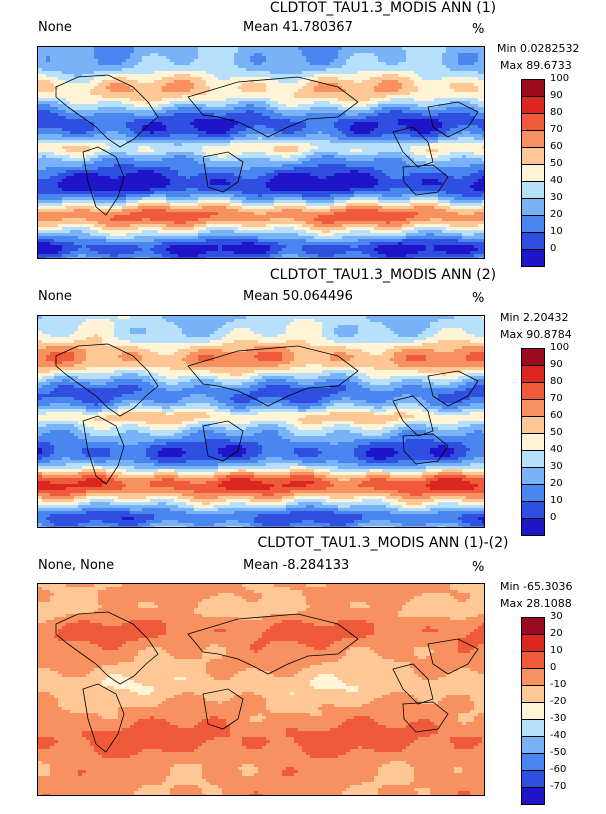 Image resolution: width=606 pixels, height=814 pixels. I want to click on min-label: Min 2.20432, so click(534, 317).